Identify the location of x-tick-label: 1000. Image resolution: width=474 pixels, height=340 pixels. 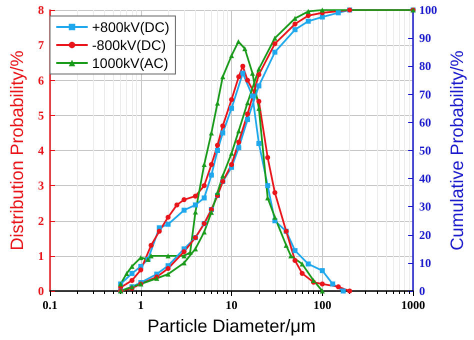
(413, 305).